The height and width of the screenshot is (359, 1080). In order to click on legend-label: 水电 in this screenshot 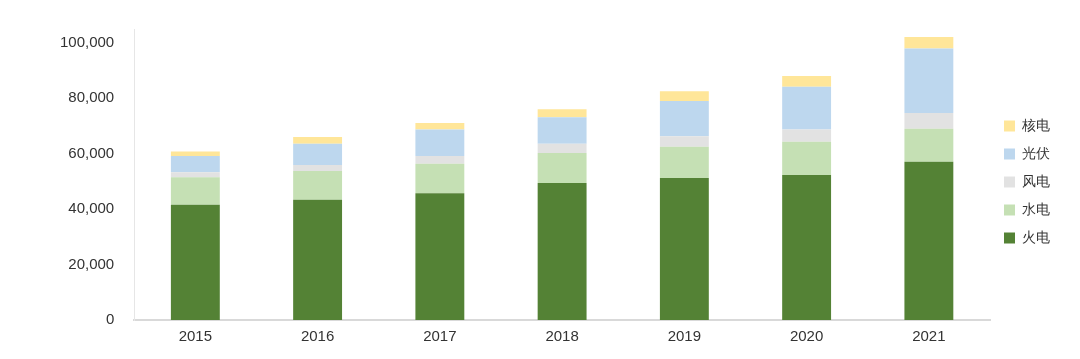, I will do `click(1036, 208)`.